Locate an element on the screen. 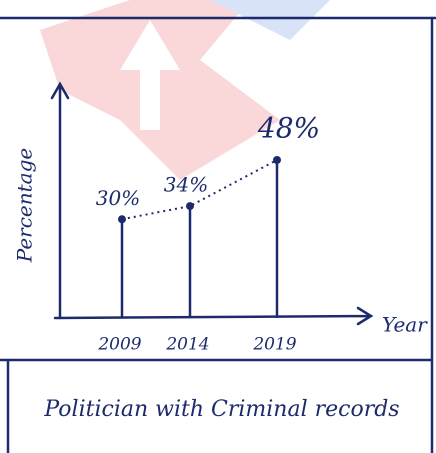 Image resolution: width=436 pixels, height=453 pixels. x-tick-label: 2019 is located at coordinates (274, 345).